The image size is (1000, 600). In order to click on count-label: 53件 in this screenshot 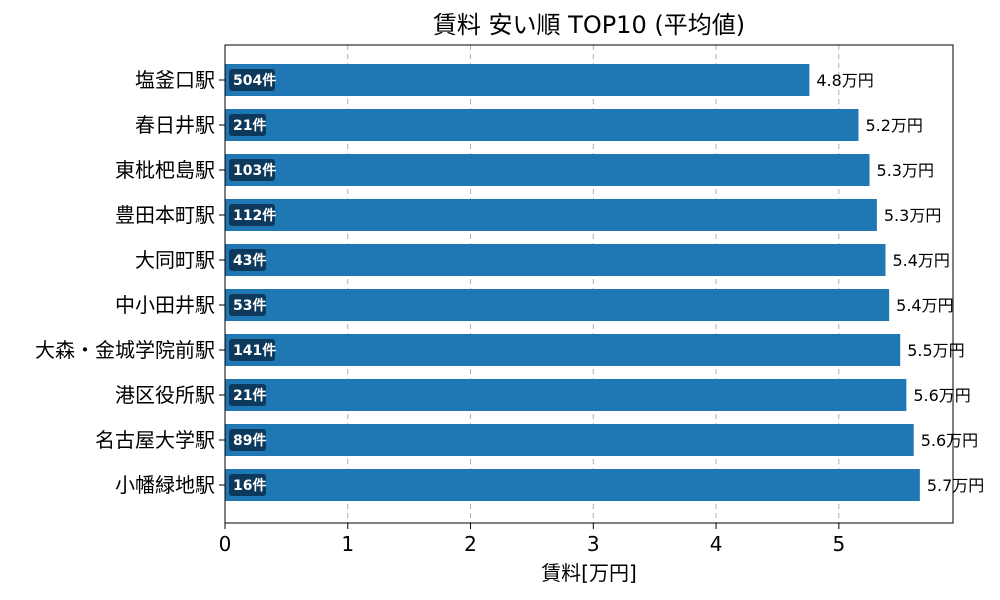, I will do `click(249, 305)`.